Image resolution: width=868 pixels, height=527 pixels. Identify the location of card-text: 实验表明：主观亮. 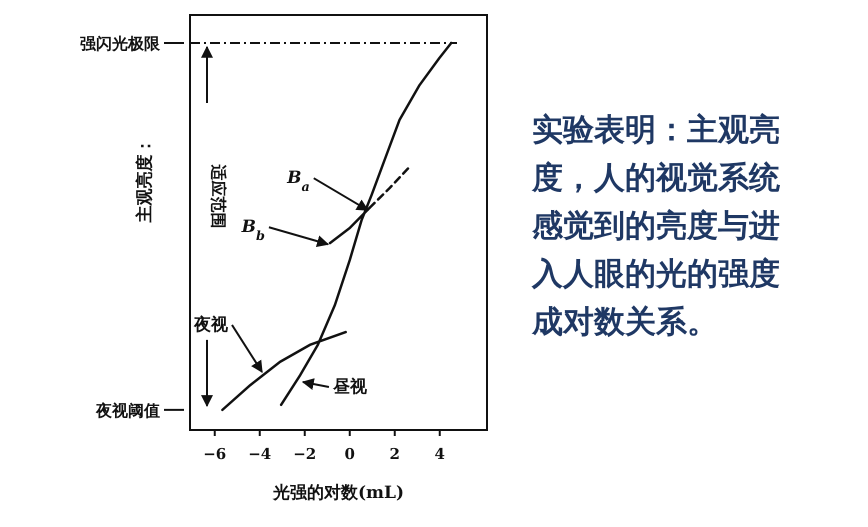
(656, 130).